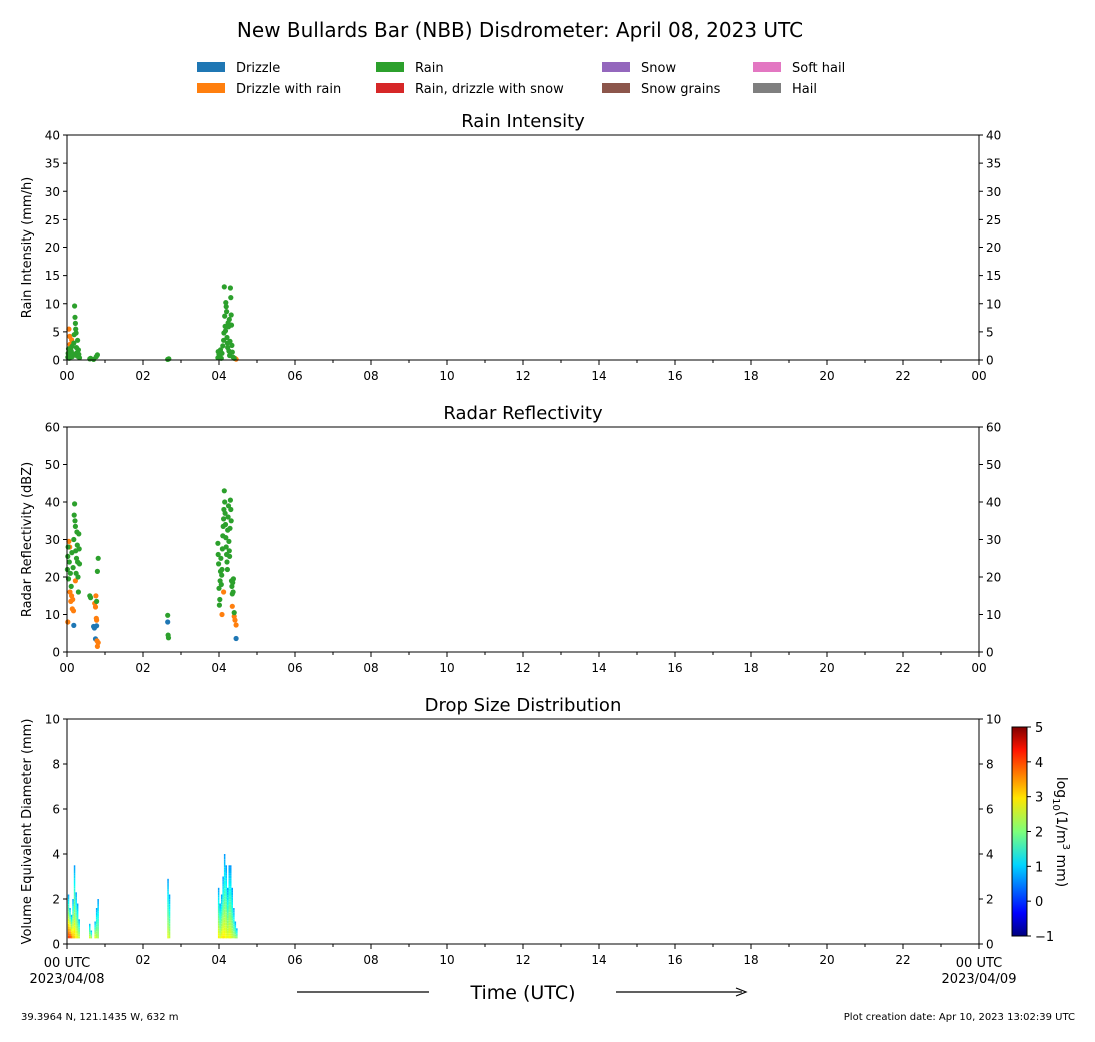  Describe the element at coordinates (258, 68) in the screenshot. I see `legend-label: Drizzle` at that location.